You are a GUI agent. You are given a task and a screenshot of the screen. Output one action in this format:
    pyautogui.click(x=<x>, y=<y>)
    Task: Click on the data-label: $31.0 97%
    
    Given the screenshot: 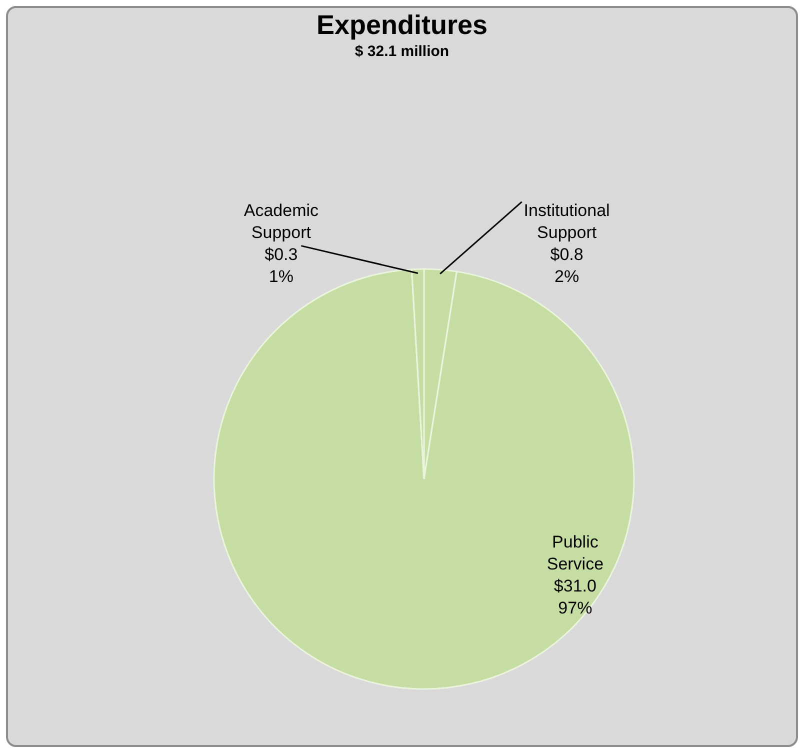 What is the action you would take?
    pyautogui.click(x=575, y=597)
    